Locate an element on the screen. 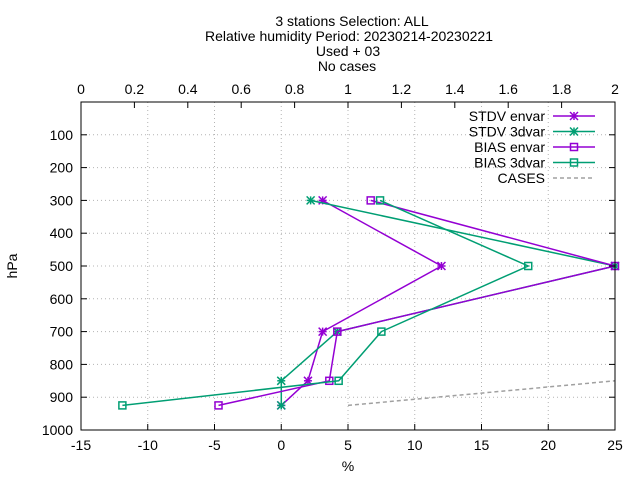 This screenshot has width=640, height=480. x2-tick-label: 1.4 is located at coordinates (455, 89).